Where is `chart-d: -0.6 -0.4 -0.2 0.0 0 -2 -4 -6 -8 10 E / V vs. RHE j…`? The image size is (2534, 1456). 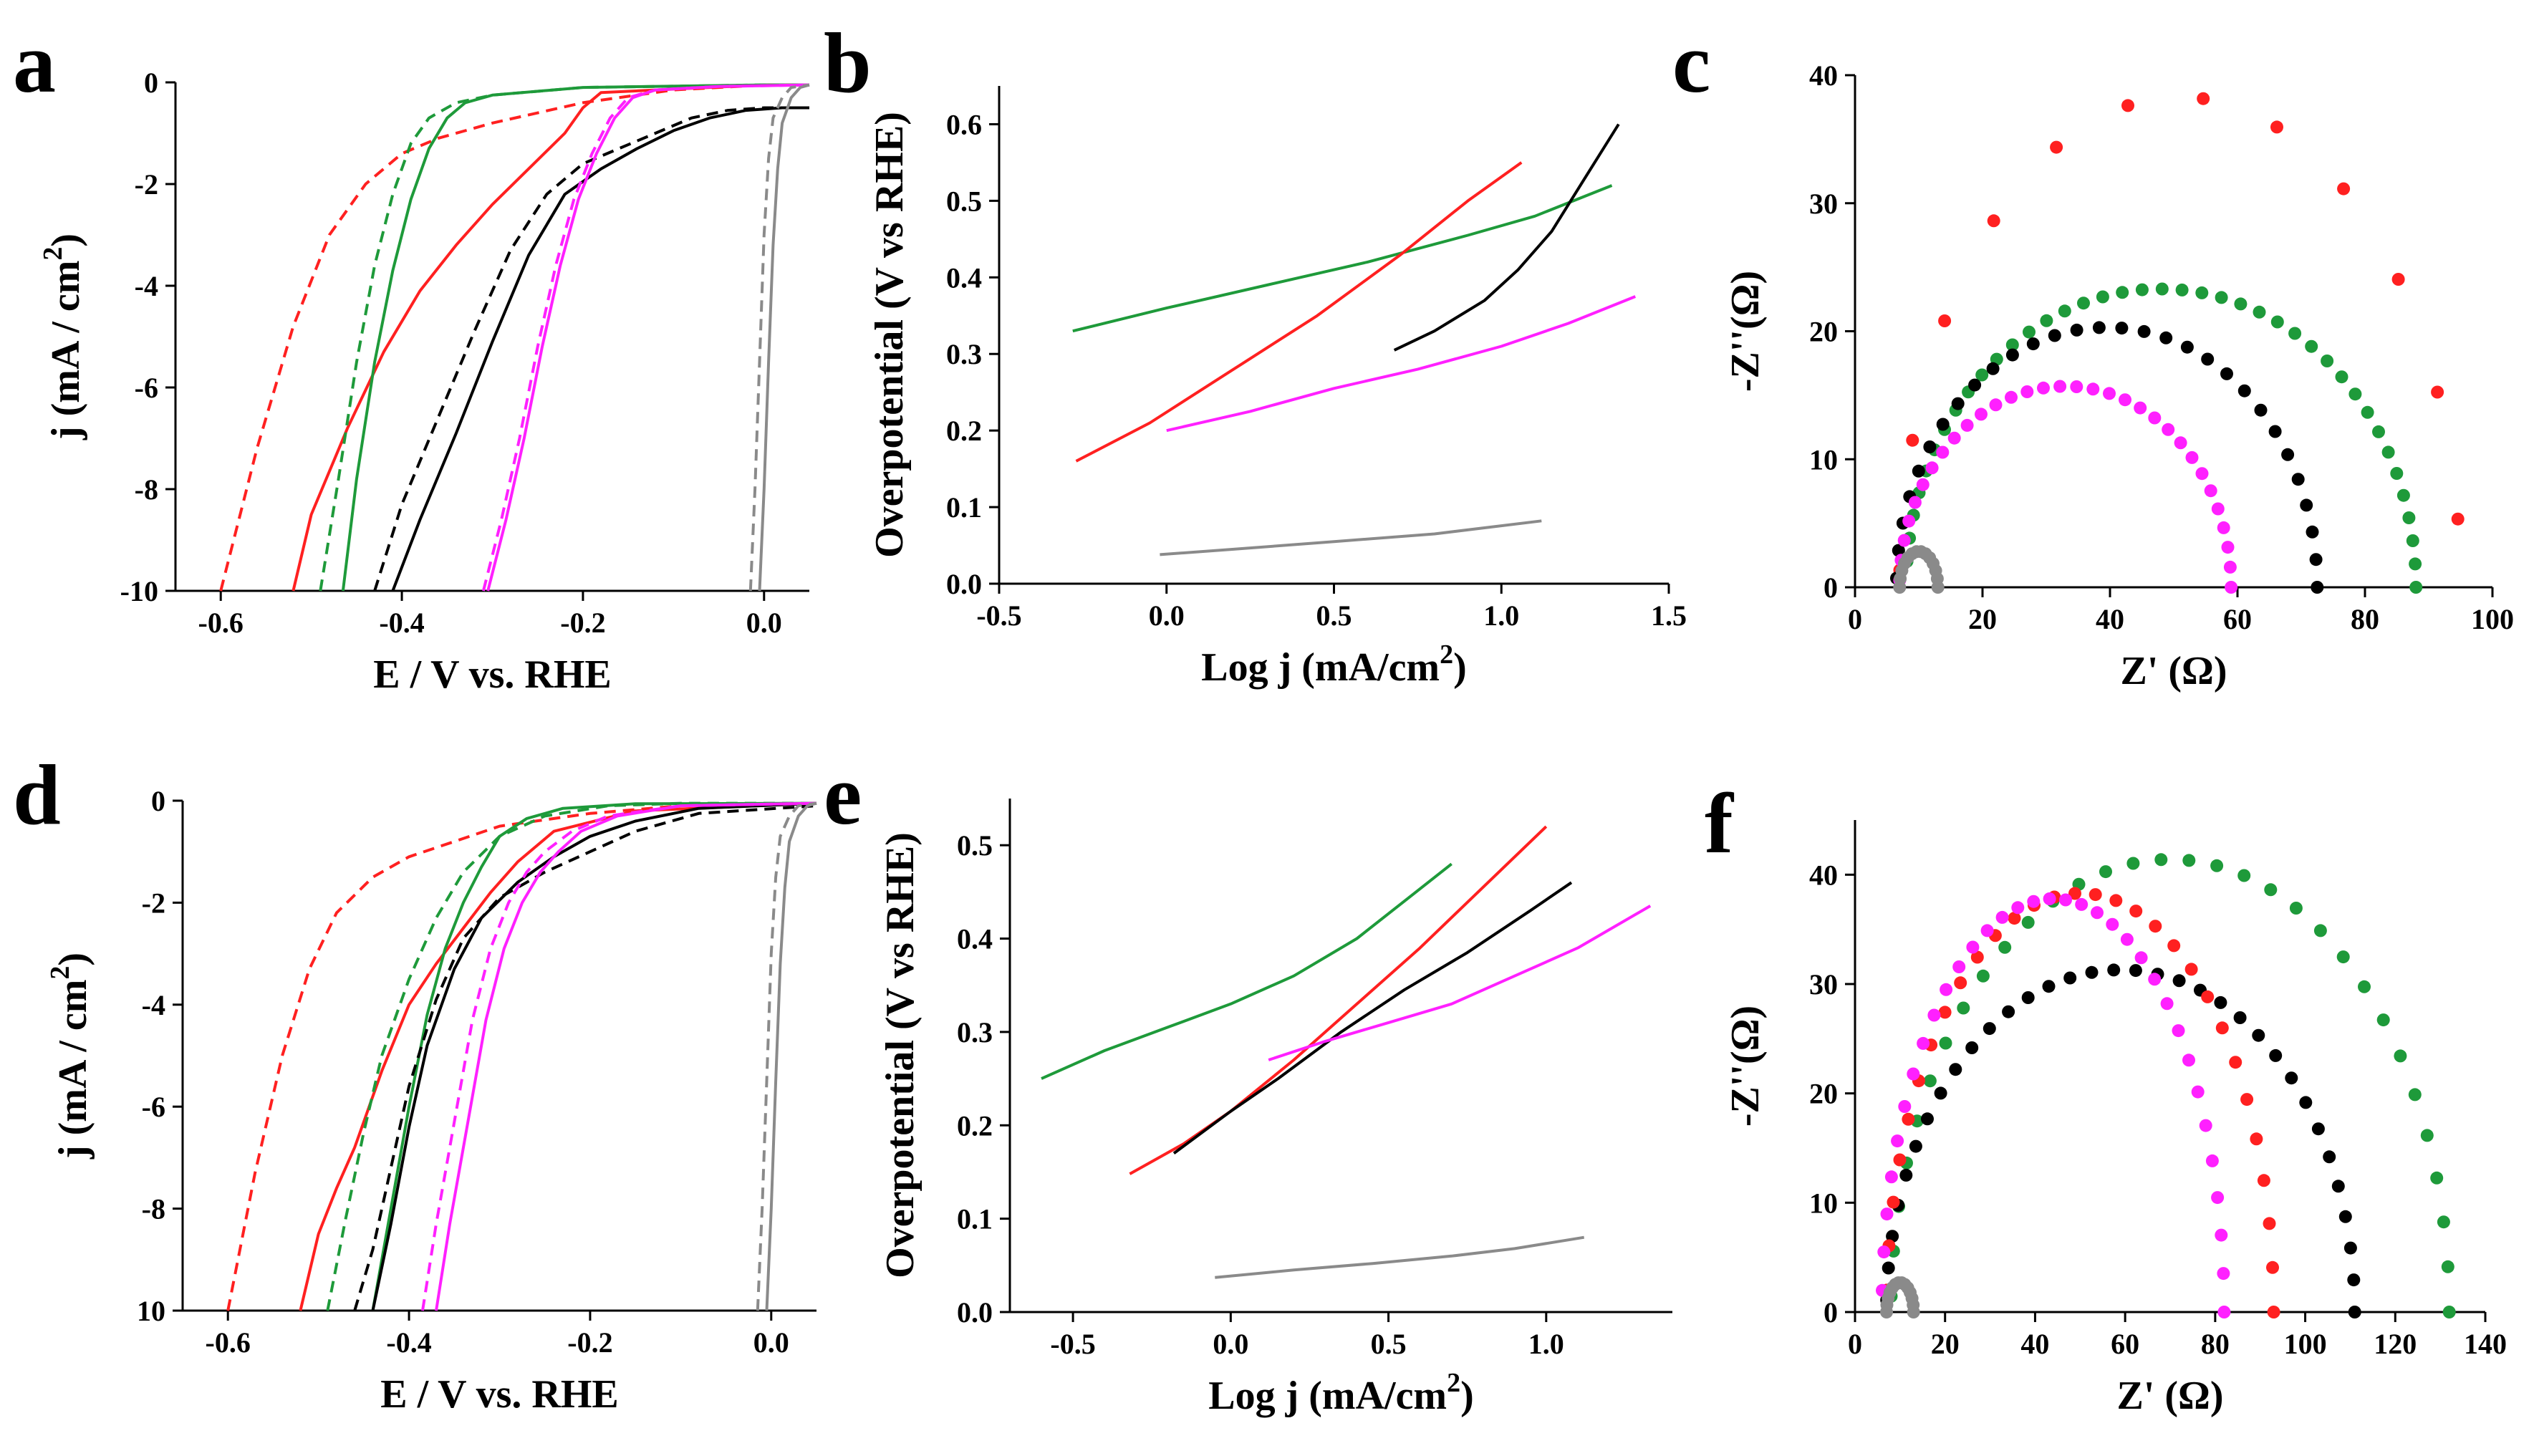 chart-d: -0.6 -0.4 -0.2 0.0 0 -2 -4 -6 -8 10 E / V vs. RHE j… is located at coordinates (431, 1101).